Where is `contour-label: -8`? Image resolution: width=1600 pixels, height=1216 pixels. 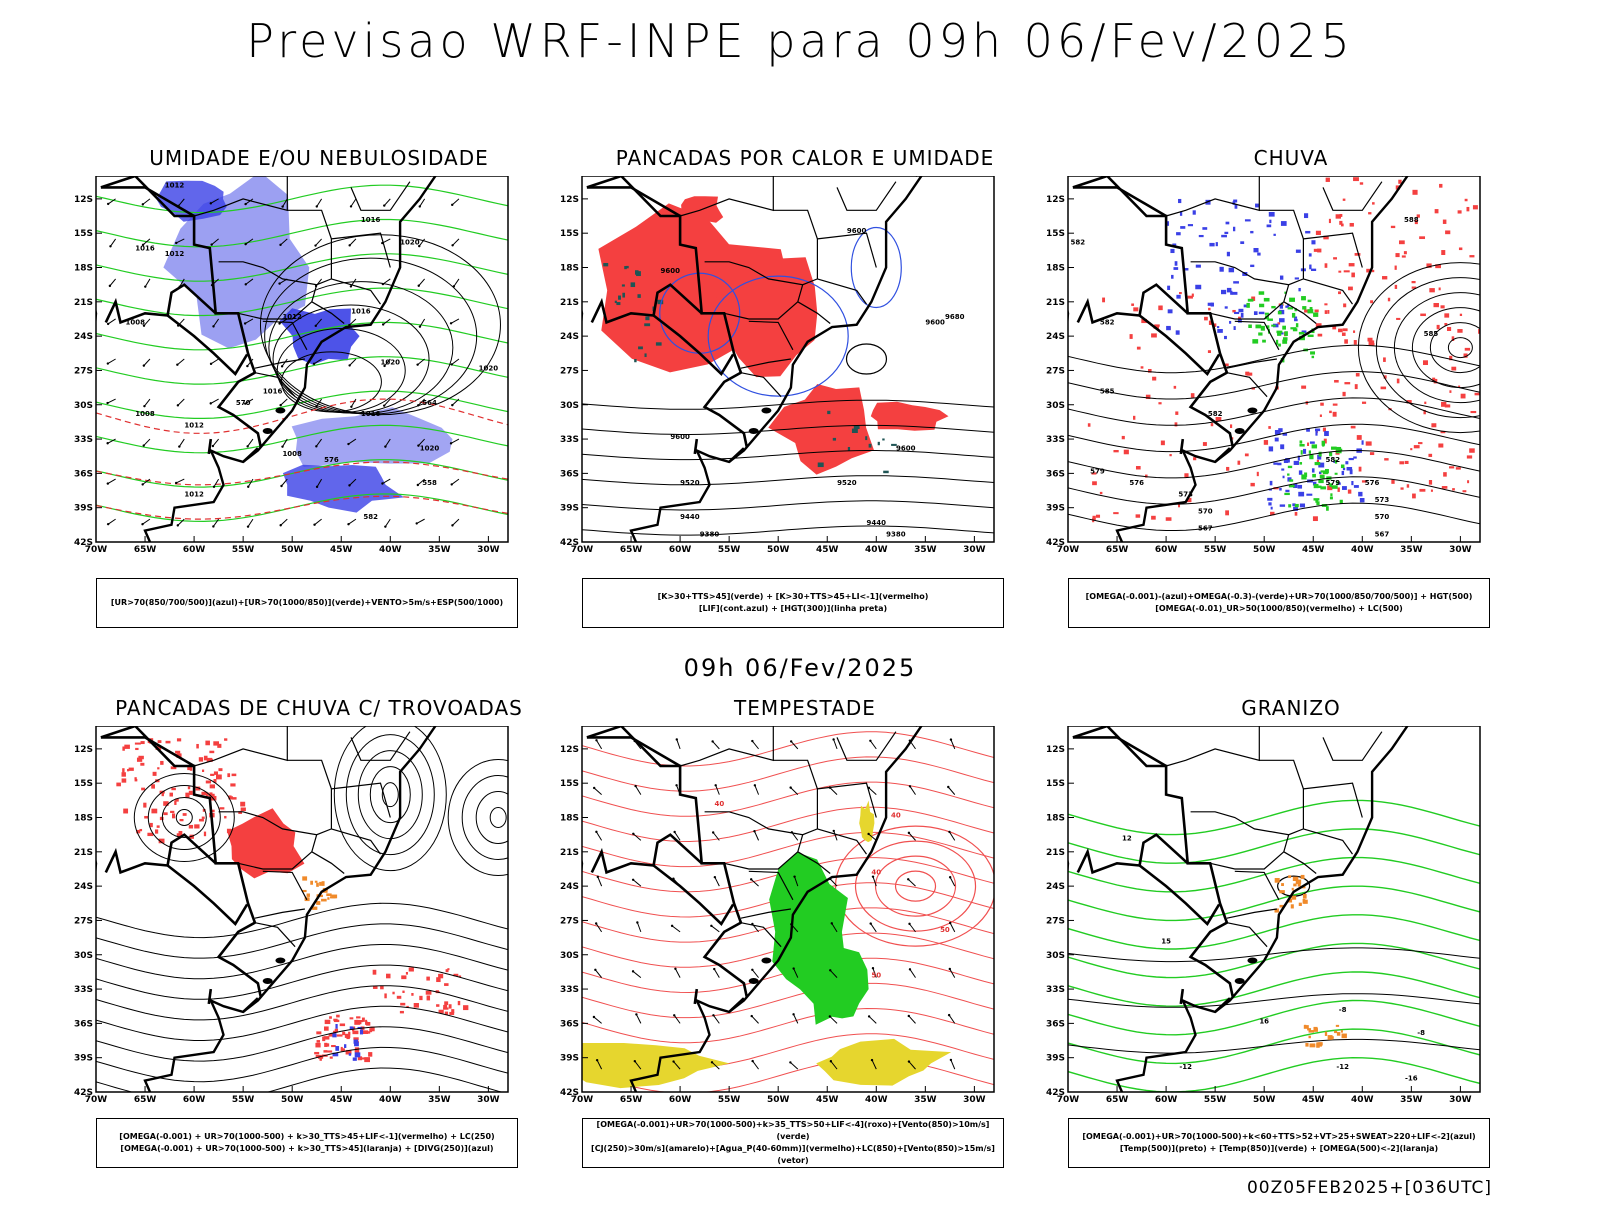
contour-label: -8 is located at coordinates (1343, 1010).